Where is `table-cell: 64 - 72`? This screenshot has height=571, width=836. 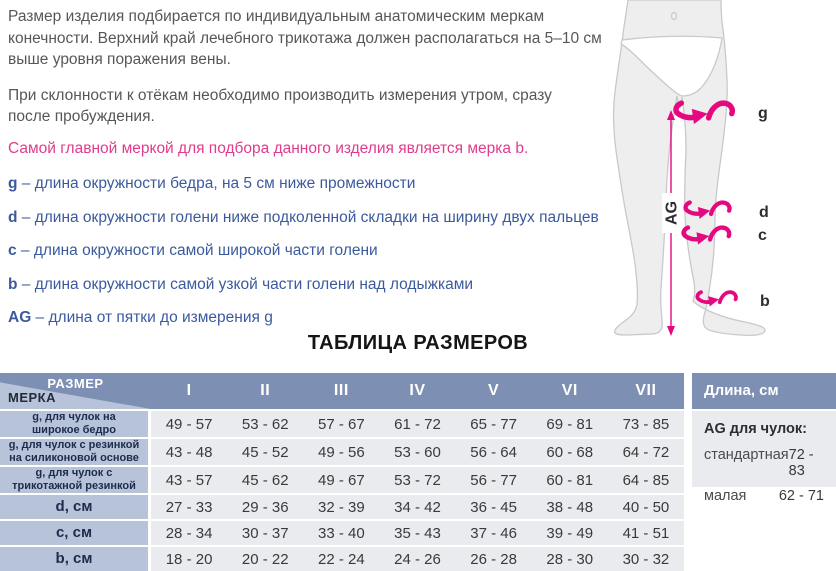
table-cell: 64 - 72 is located at coordinates (646, 452).